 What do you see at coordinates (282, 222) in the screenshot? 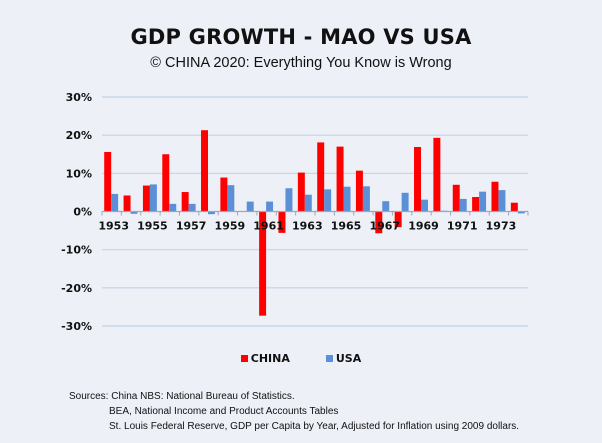
I see `bar-china-1962` at bounding box center [282, 222].